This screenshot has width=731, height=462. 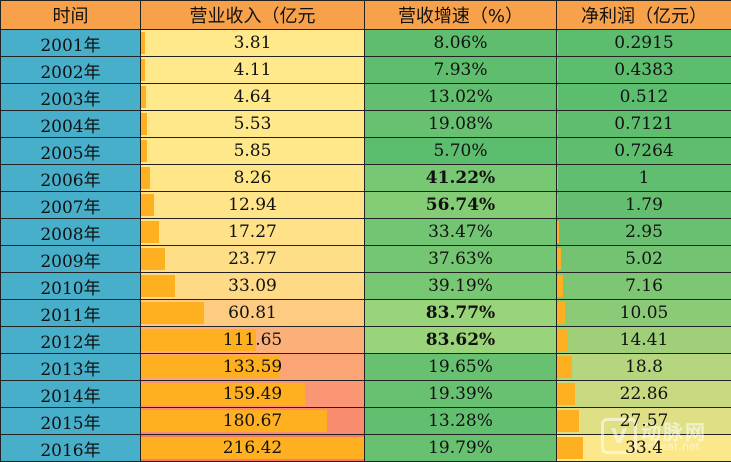 I want to click on growth-cell: 13.02%, so click(x=461, y=97).